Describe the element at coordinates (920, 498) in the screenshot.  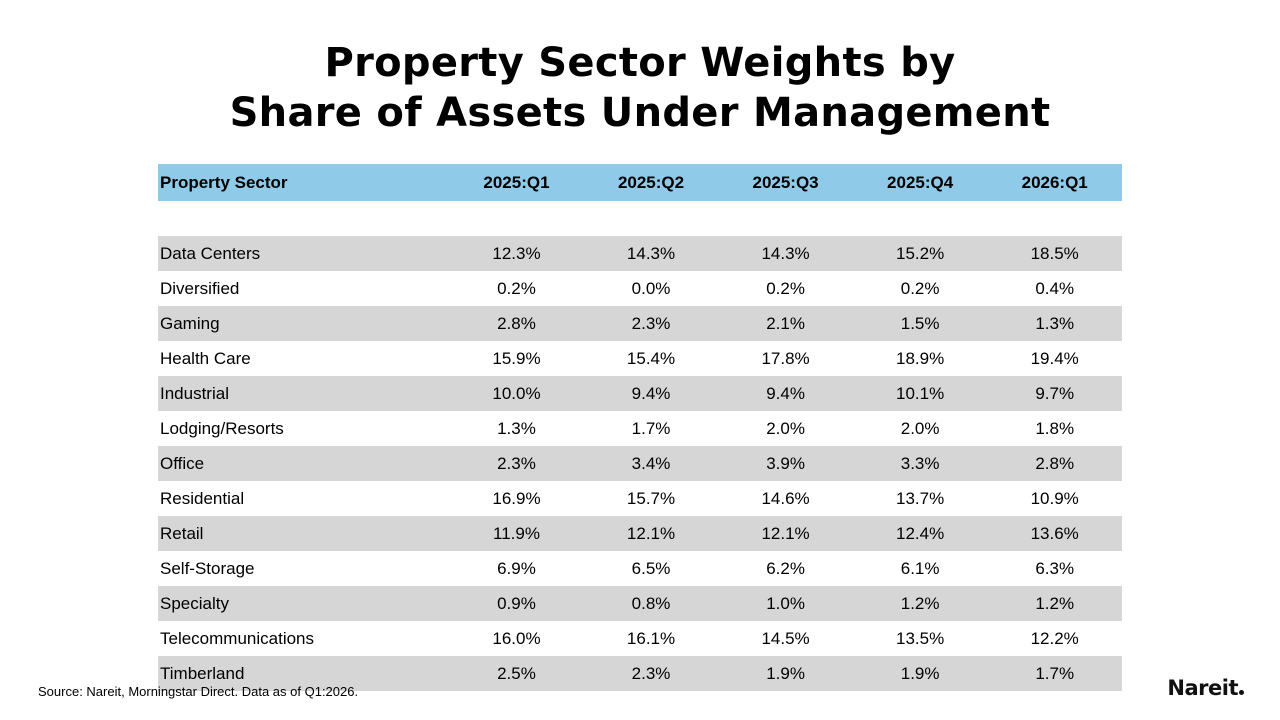
I see `value-cell: 13.7%` at that location.